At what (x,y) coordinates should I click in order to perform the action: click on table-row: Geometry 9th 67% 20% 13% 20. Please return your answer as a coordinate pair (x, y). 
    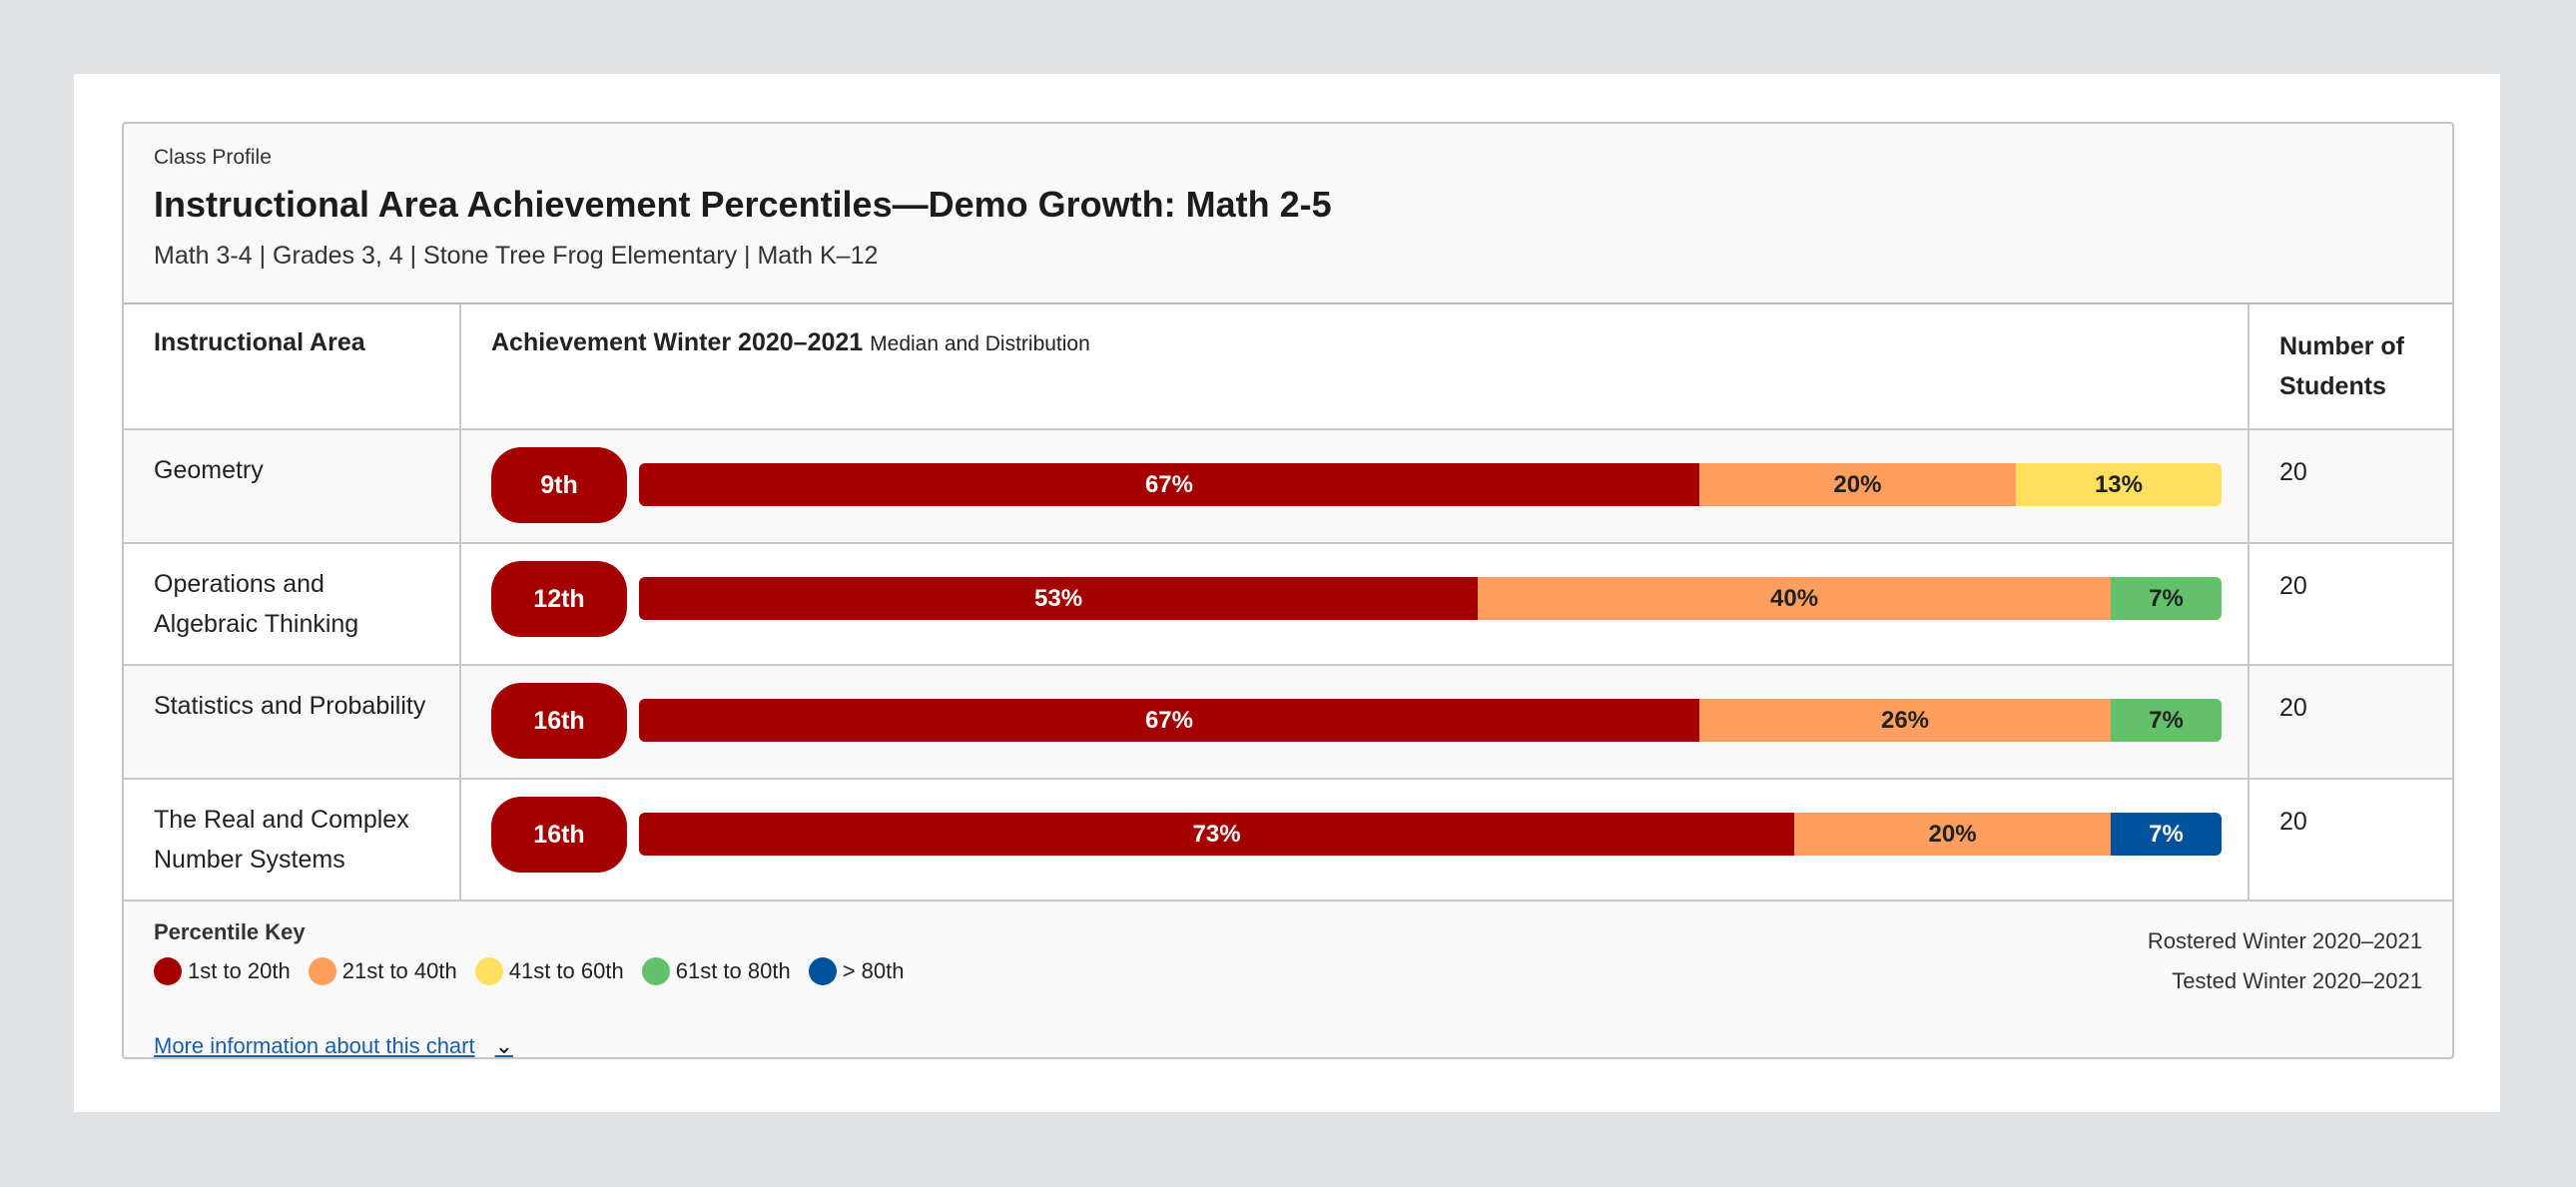
    Looking at the image, I should click on (1288, 486).